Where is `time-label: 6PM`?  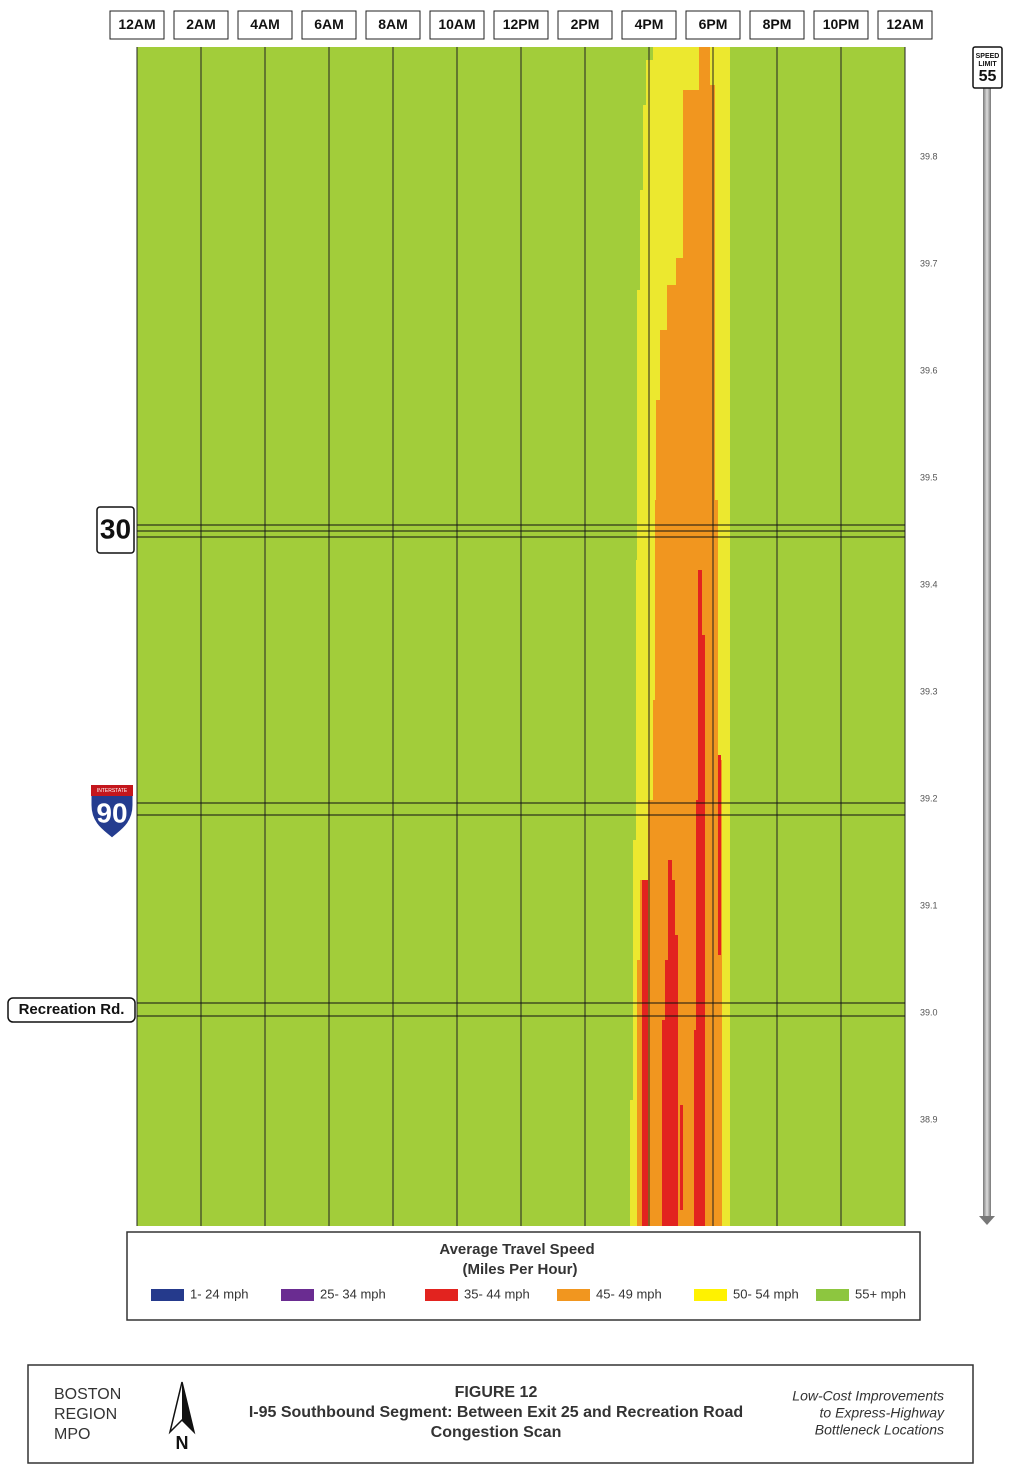
time-label: 6PM is located at coordinates (713, 24).